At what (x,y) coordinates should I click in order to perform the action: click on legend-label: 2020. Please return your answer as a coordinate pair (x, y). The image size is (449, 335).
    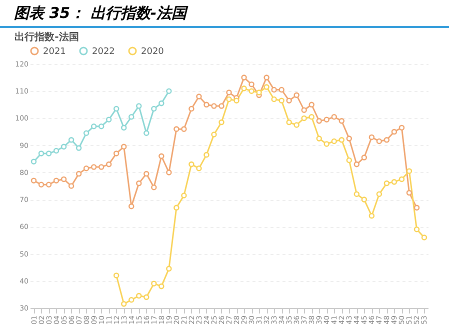
    Looking at the image, I should click on (152, 51).